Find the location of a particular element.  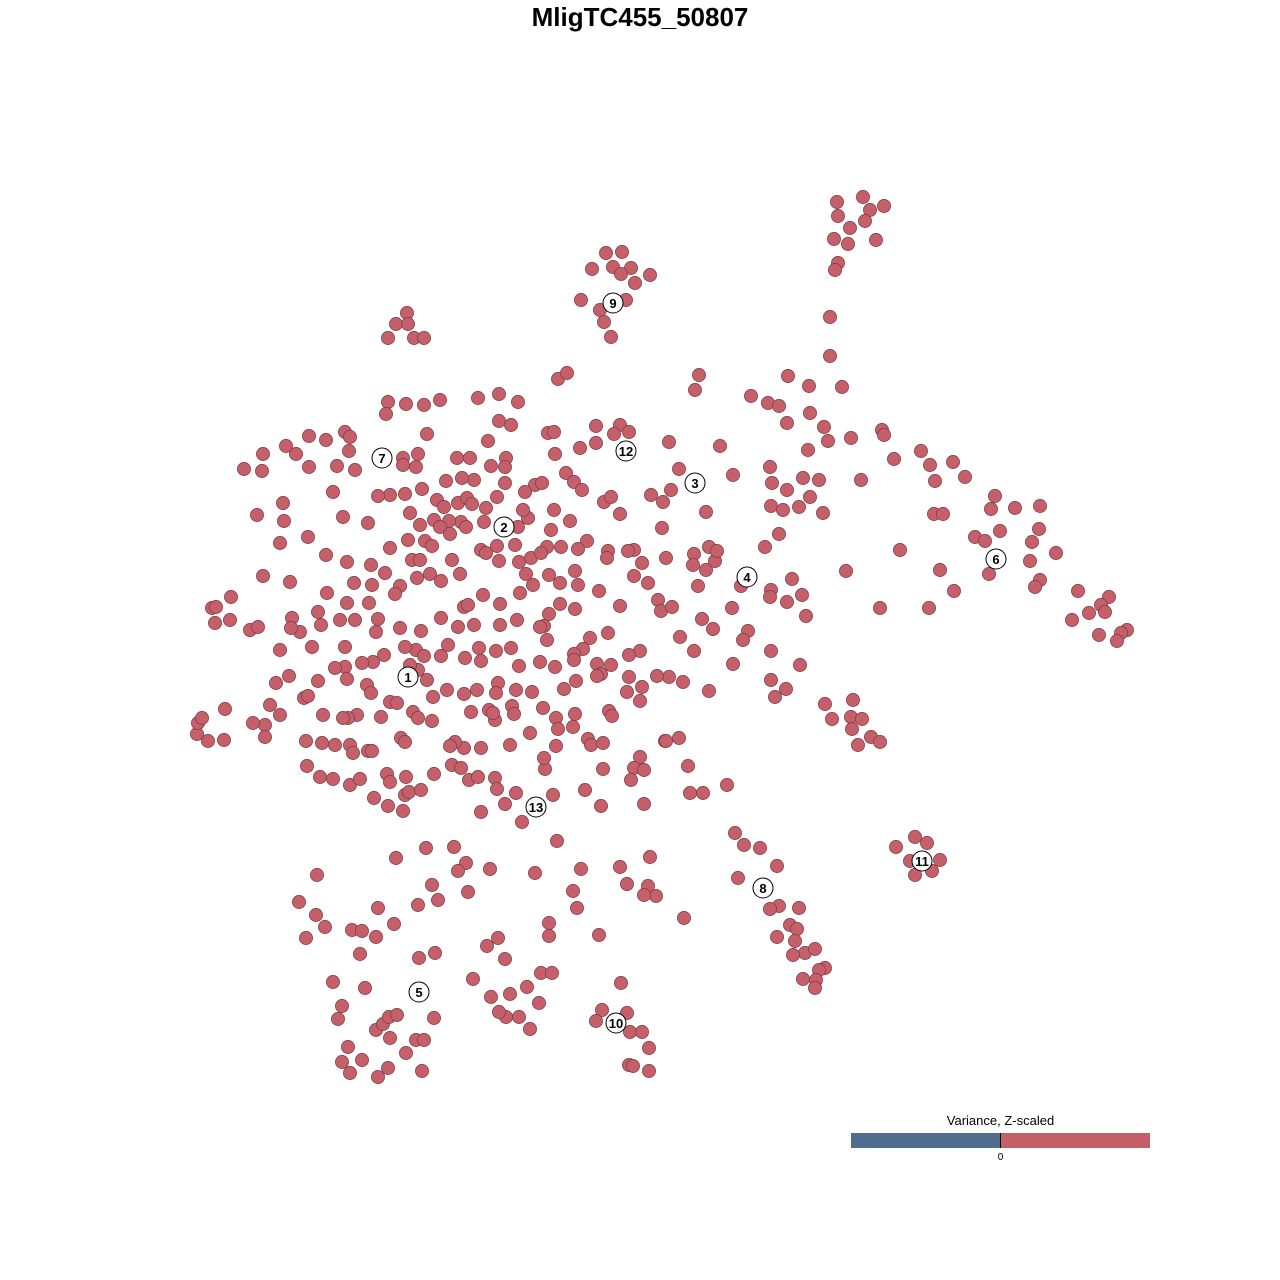

cluster-label-text: 7 is located at coordinates (381, 458).